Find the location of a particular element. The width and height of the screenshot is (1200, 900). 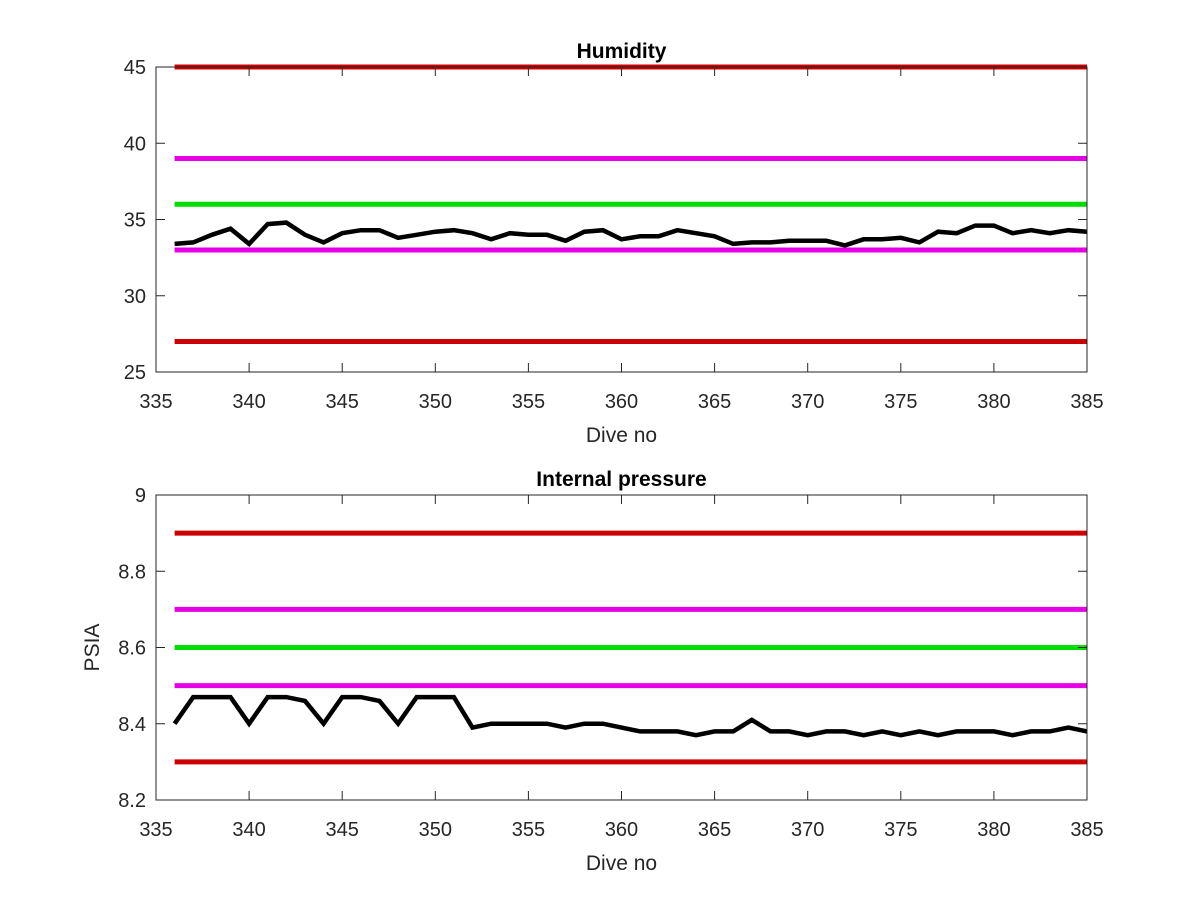

chart-1-x-tick-label: 355 is located at coordinates (528, 830).